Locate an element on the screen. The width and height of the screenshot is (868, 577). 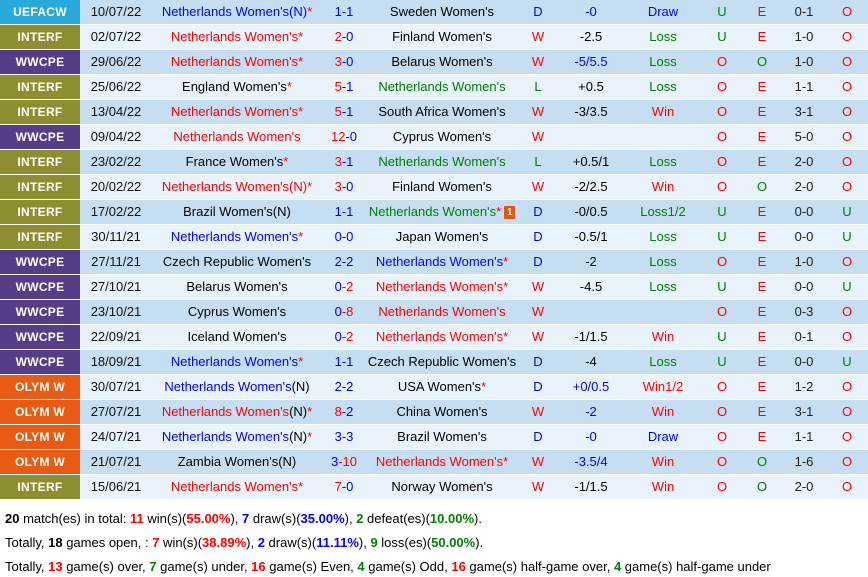
away-team: Brazil Women's is located at coordinates (442, 437).